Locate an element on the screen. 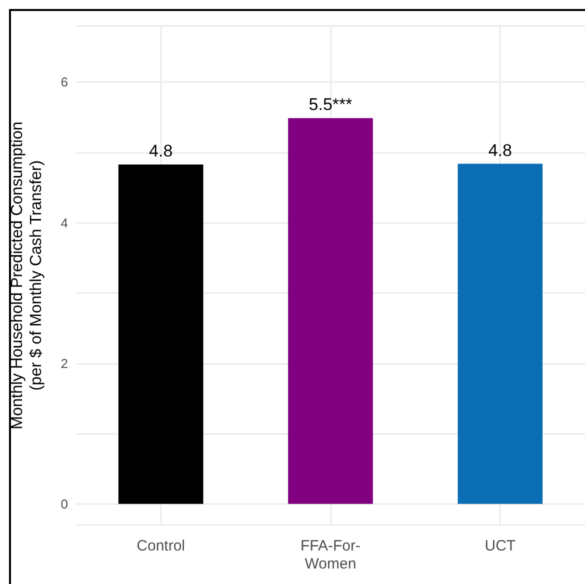 The height and width of the screenshot is (584, 585). y-tick-label: 6 is located at coordinates (64, 82).